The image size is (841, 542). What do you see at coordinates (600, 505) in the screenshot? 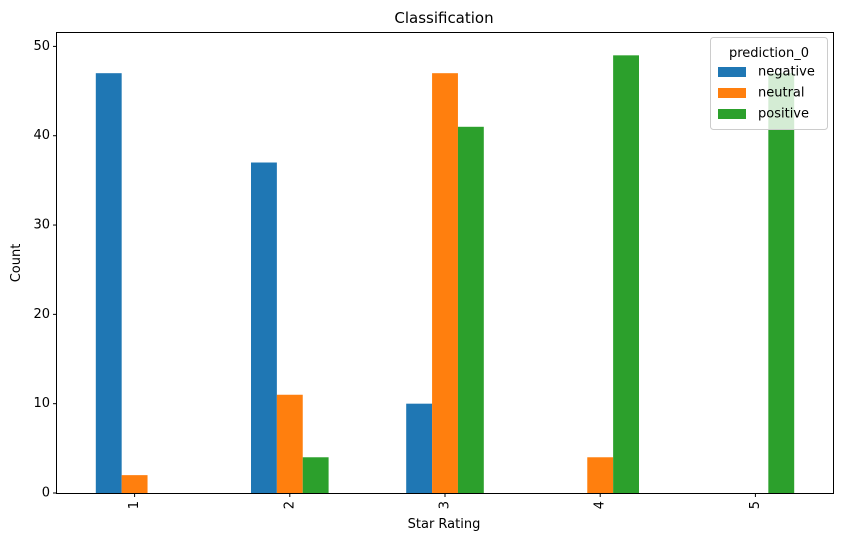
I see `x-tick-label: 4` at bounding box center [600, 505].